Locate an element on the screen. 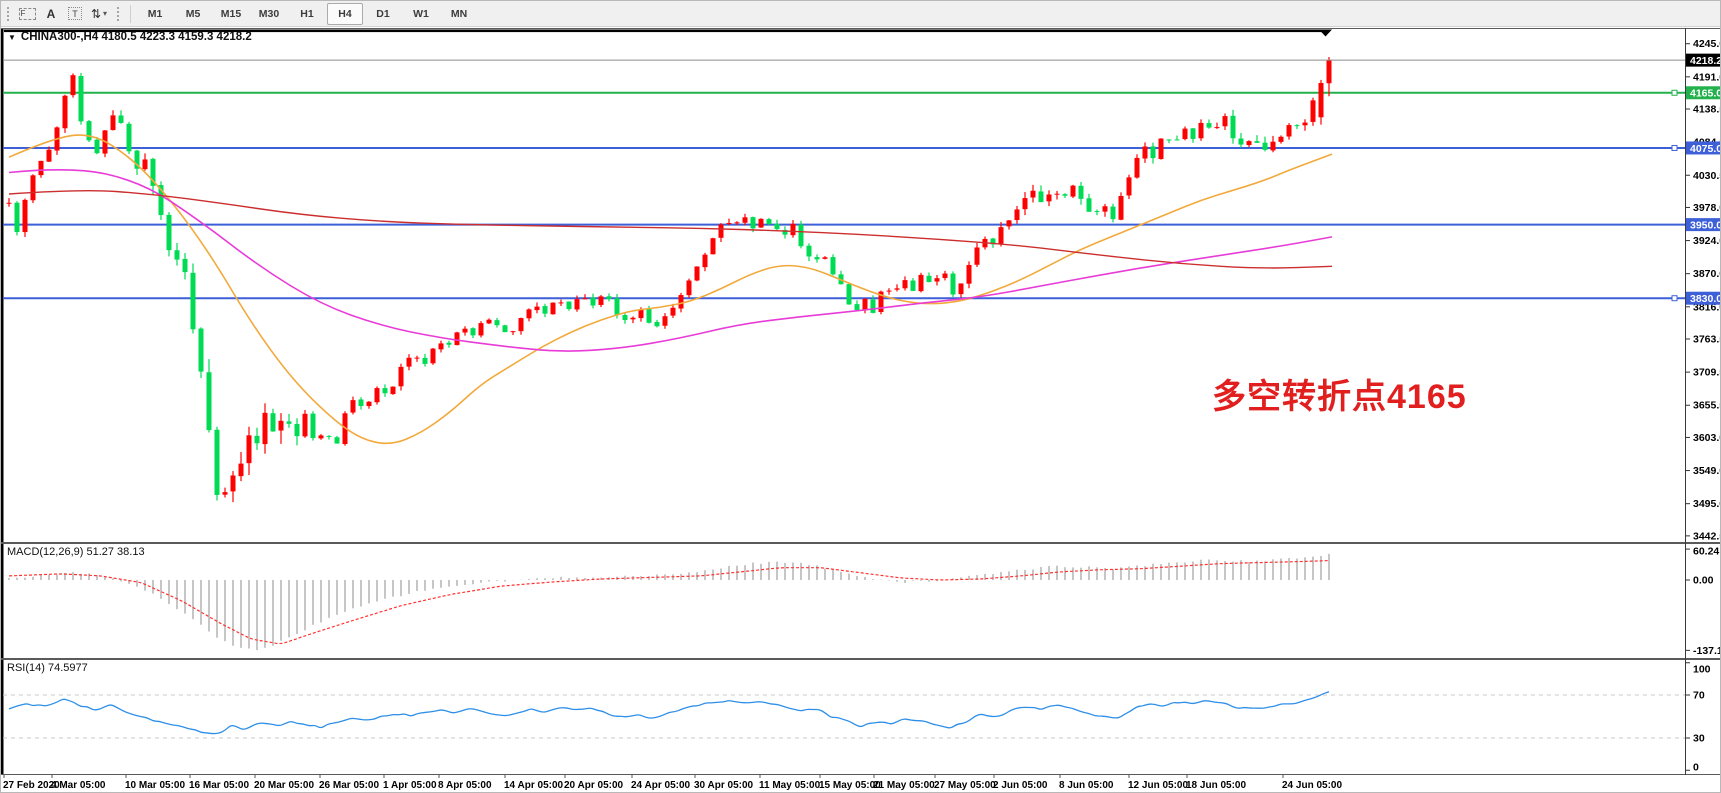  hline-3830-price-tag: 3830.0 is located at coordinates (1703, 298).